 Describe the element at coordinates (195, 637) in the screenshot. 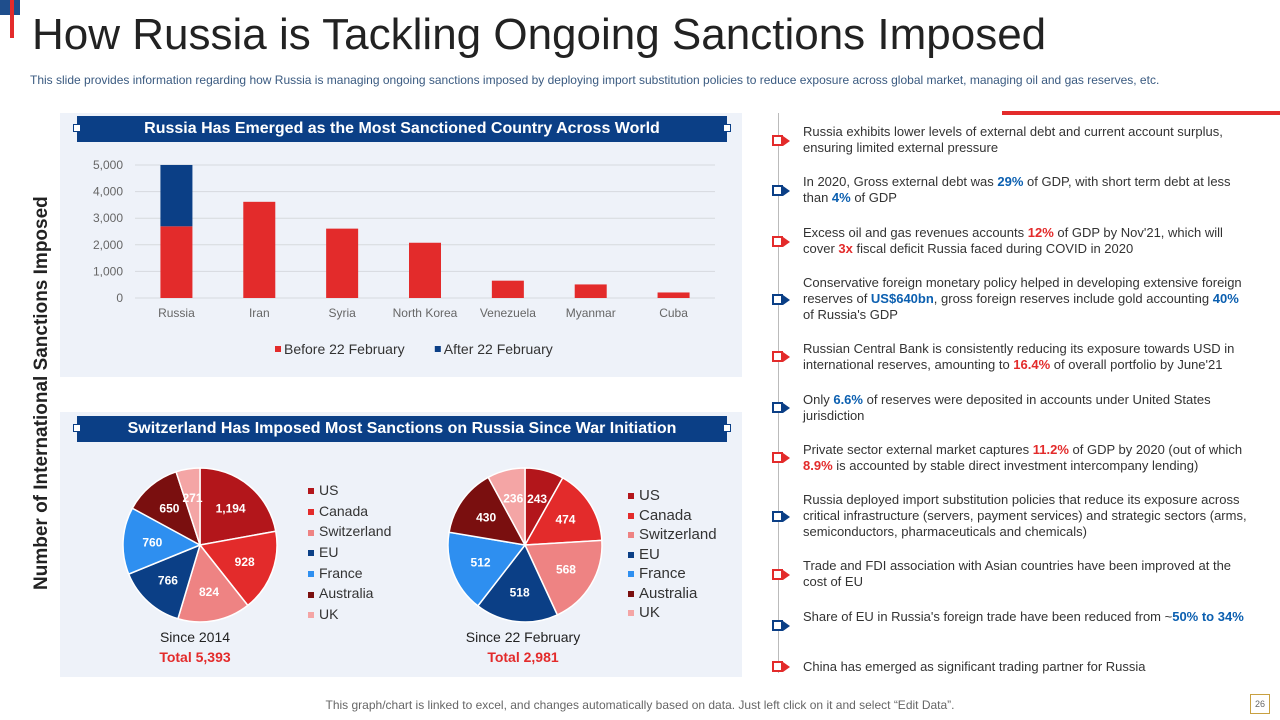

I see `pie1-caption: Since 2014` at that location.